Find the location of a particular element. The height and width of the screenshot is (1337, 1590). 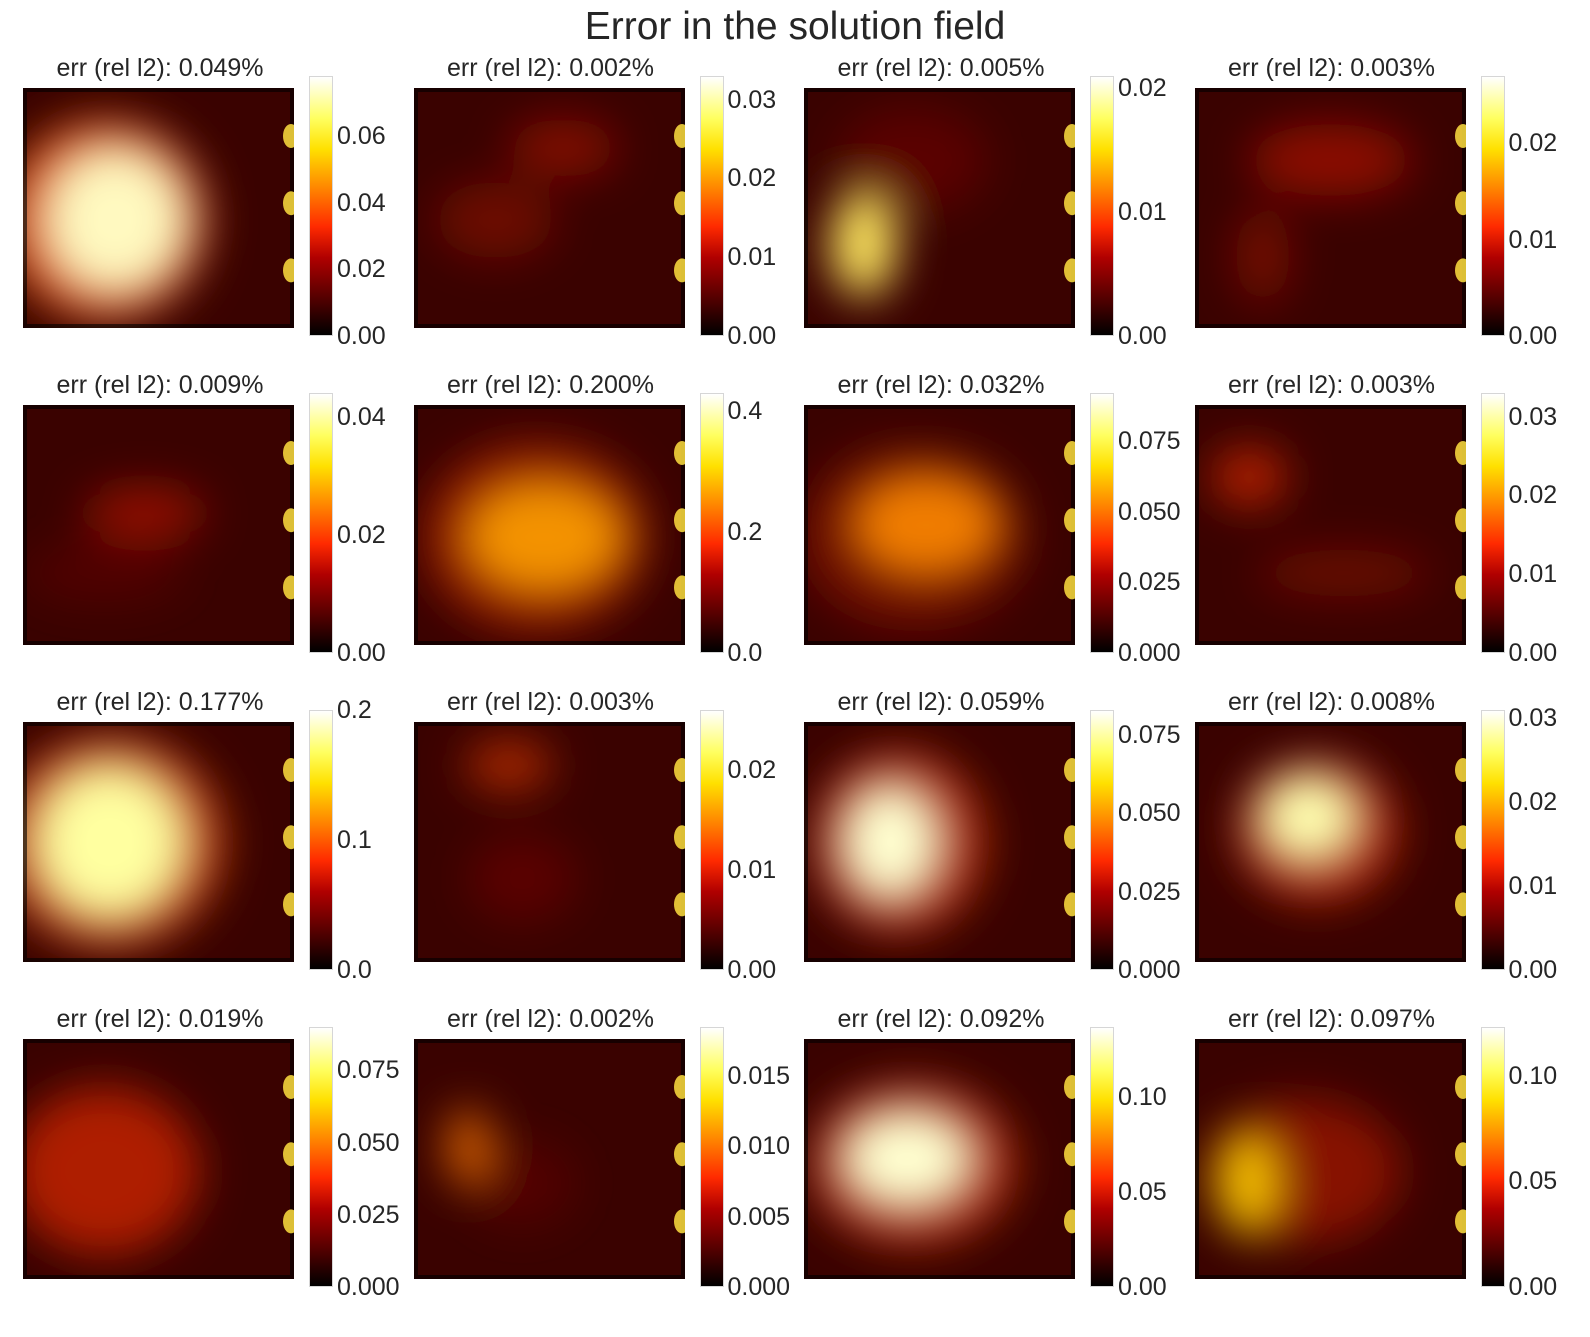

panel-title: err (rel l2): 0.092% is located at coordinates (941, 1019).